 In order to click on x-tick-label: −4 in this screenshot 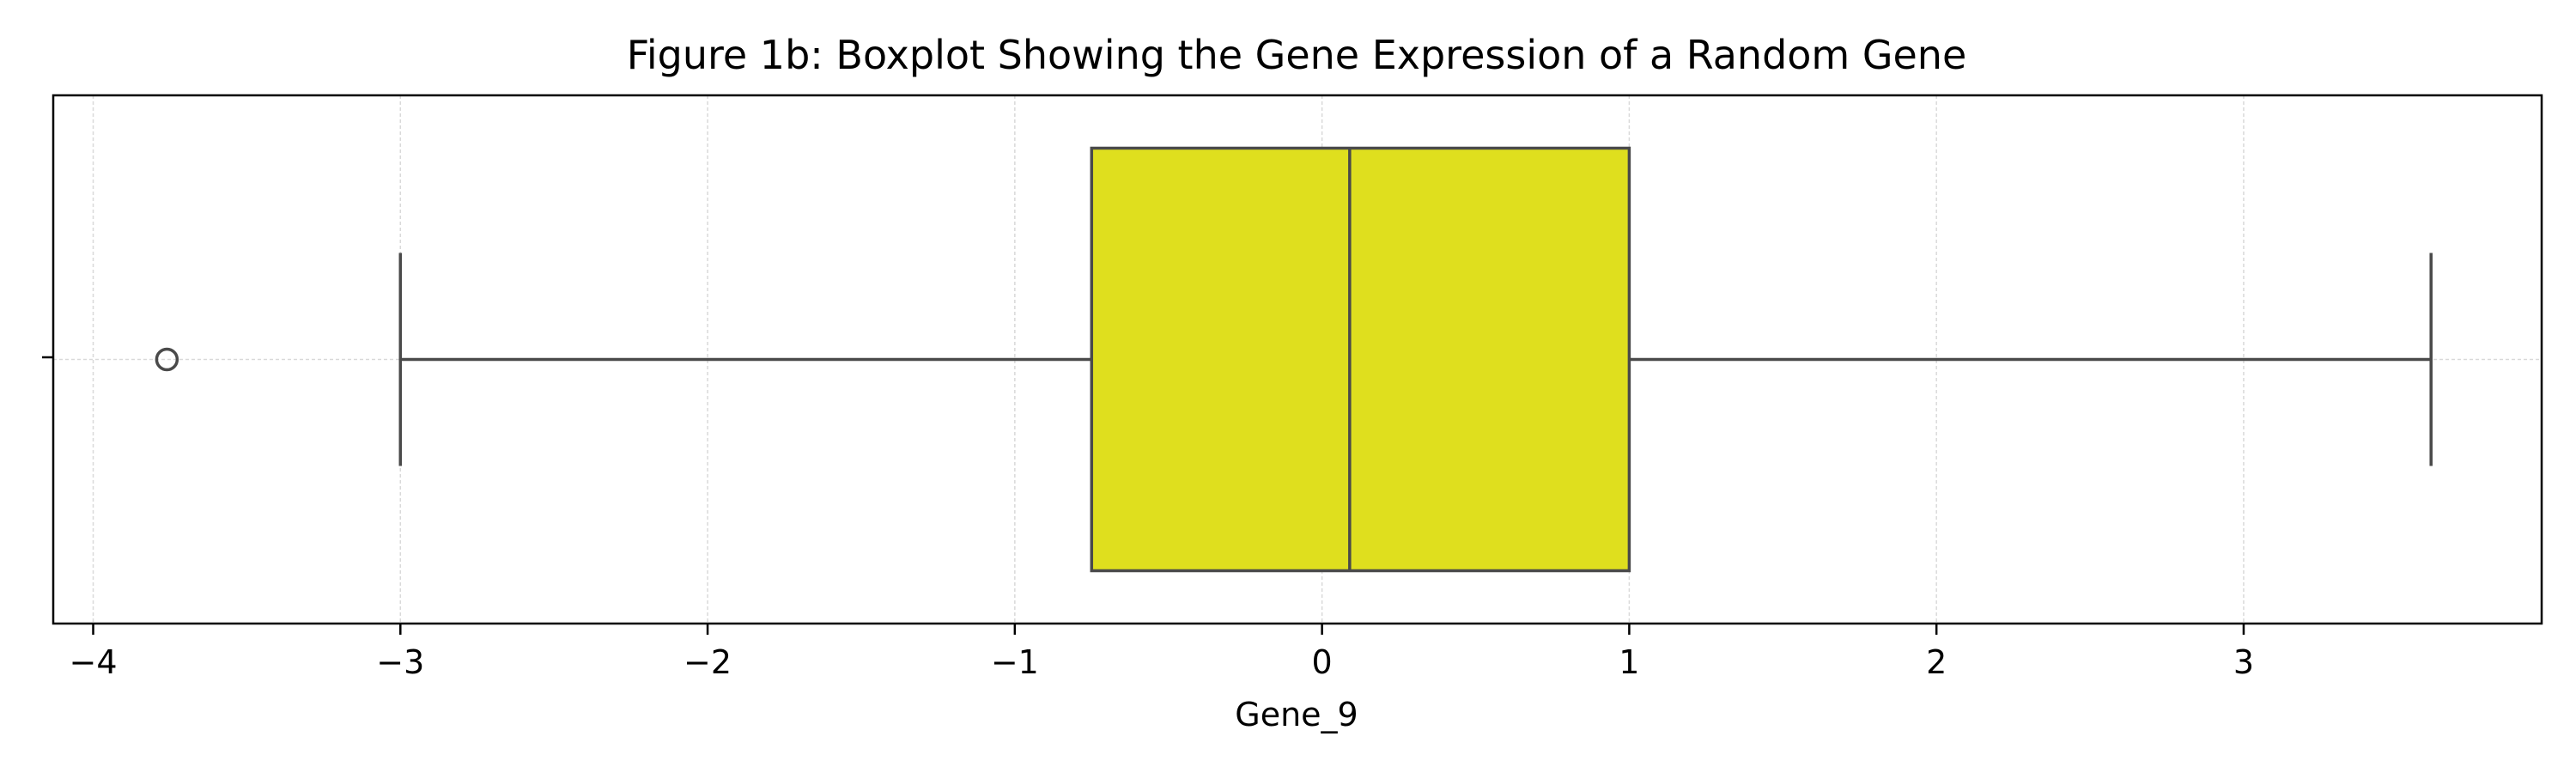, I will do `click(93, 662)`.